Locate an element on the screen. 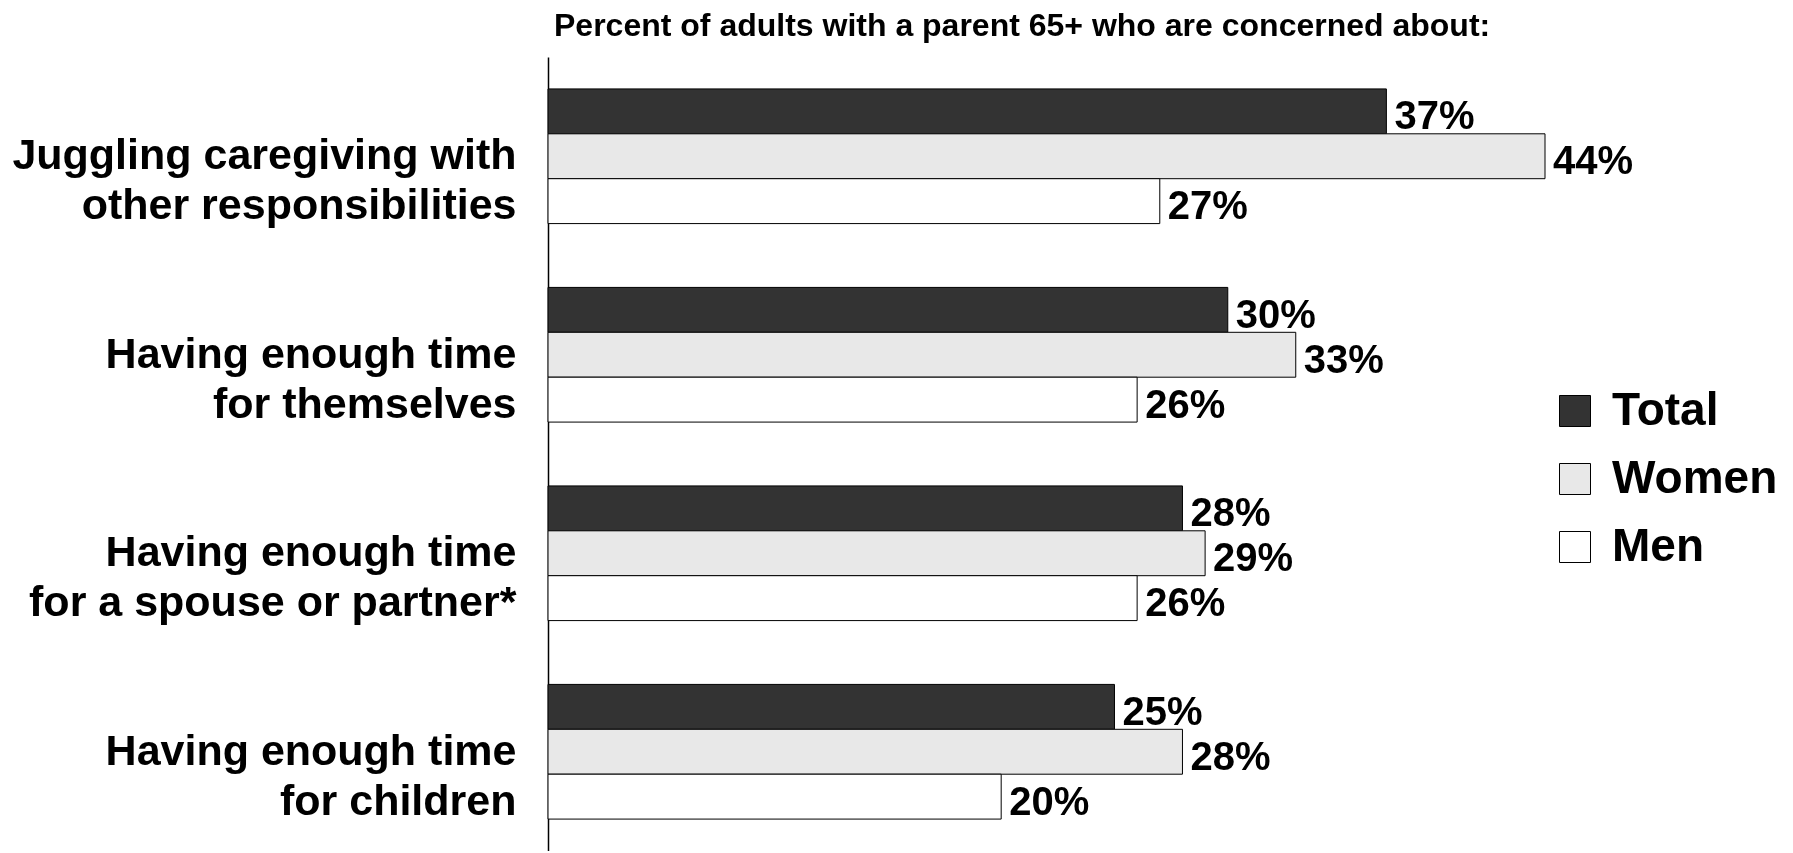 The width and height of the screenshot is (1793, 853). data-label: 37% is located at coordinates (1434, 115).